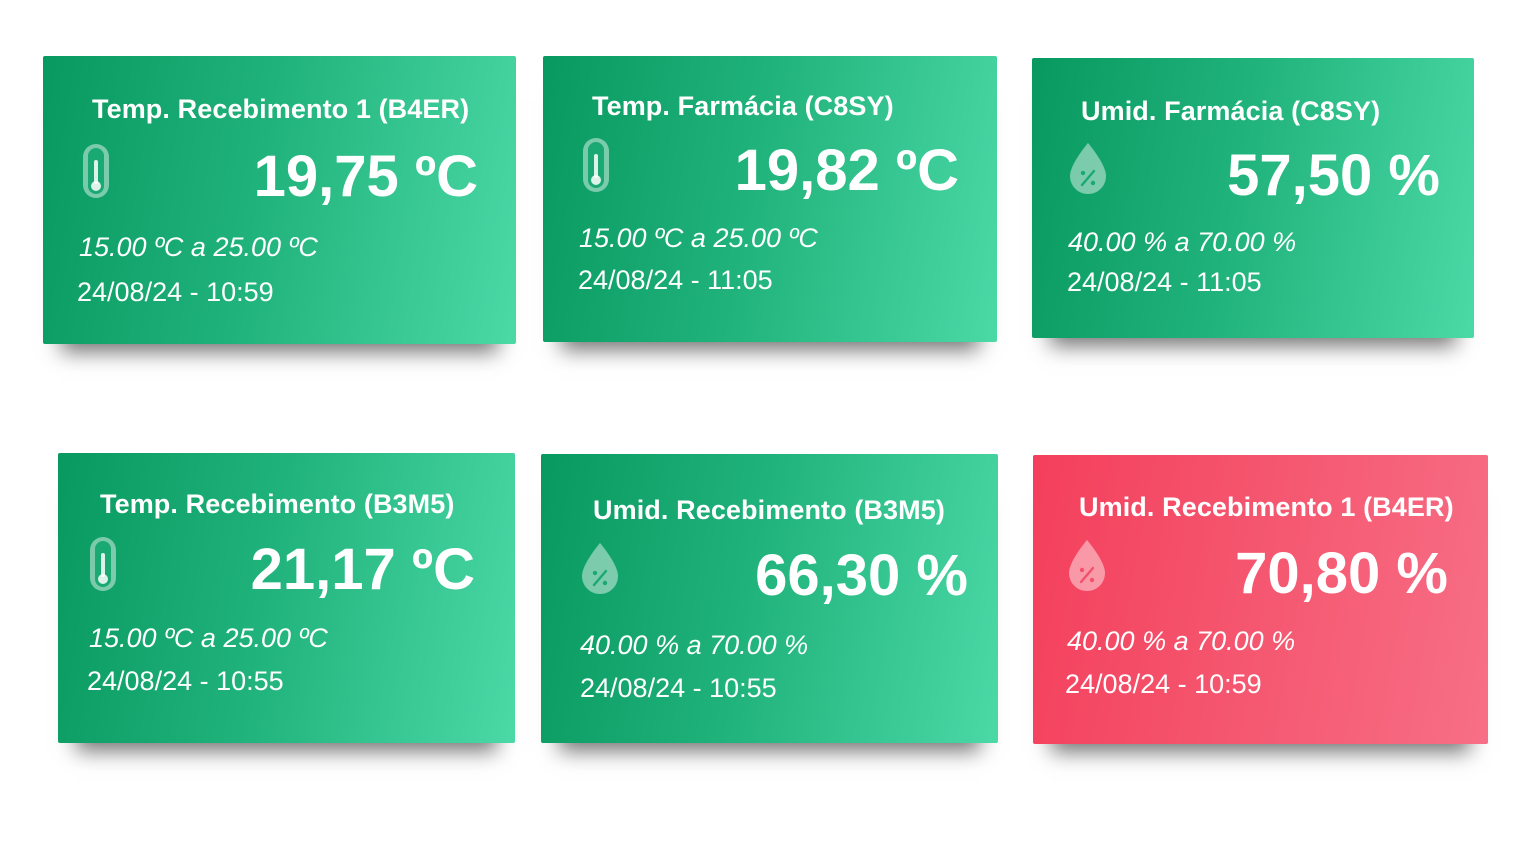 This screenshot has height=868, width=1540. What do you see at coordinates (1231, 111) in the screenshot?
I see `sensor-title: Umid. Farmácia (C8SY)` at bounding box center [1231, 111].